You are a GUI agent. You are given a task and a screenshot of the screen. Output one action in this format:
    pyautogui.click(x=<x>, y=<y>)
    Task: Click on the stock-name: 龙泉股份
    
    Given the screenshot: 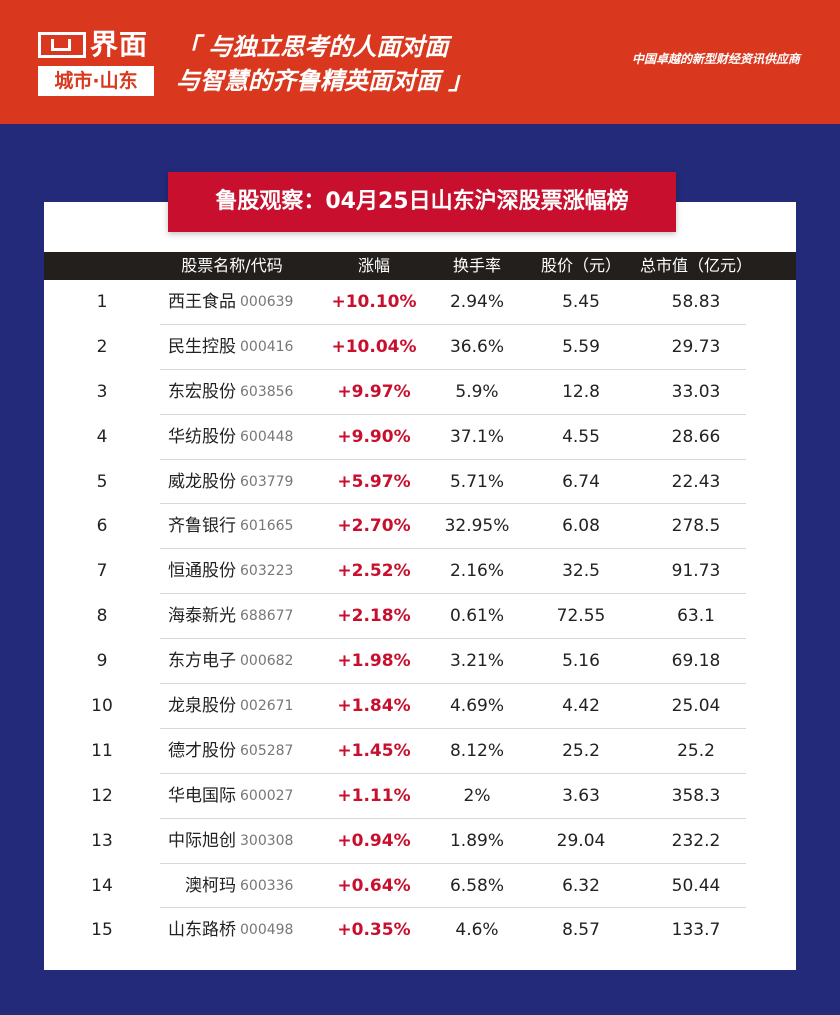 What is the action you would take?
    pyautogui.click(x=202, y=706)
    